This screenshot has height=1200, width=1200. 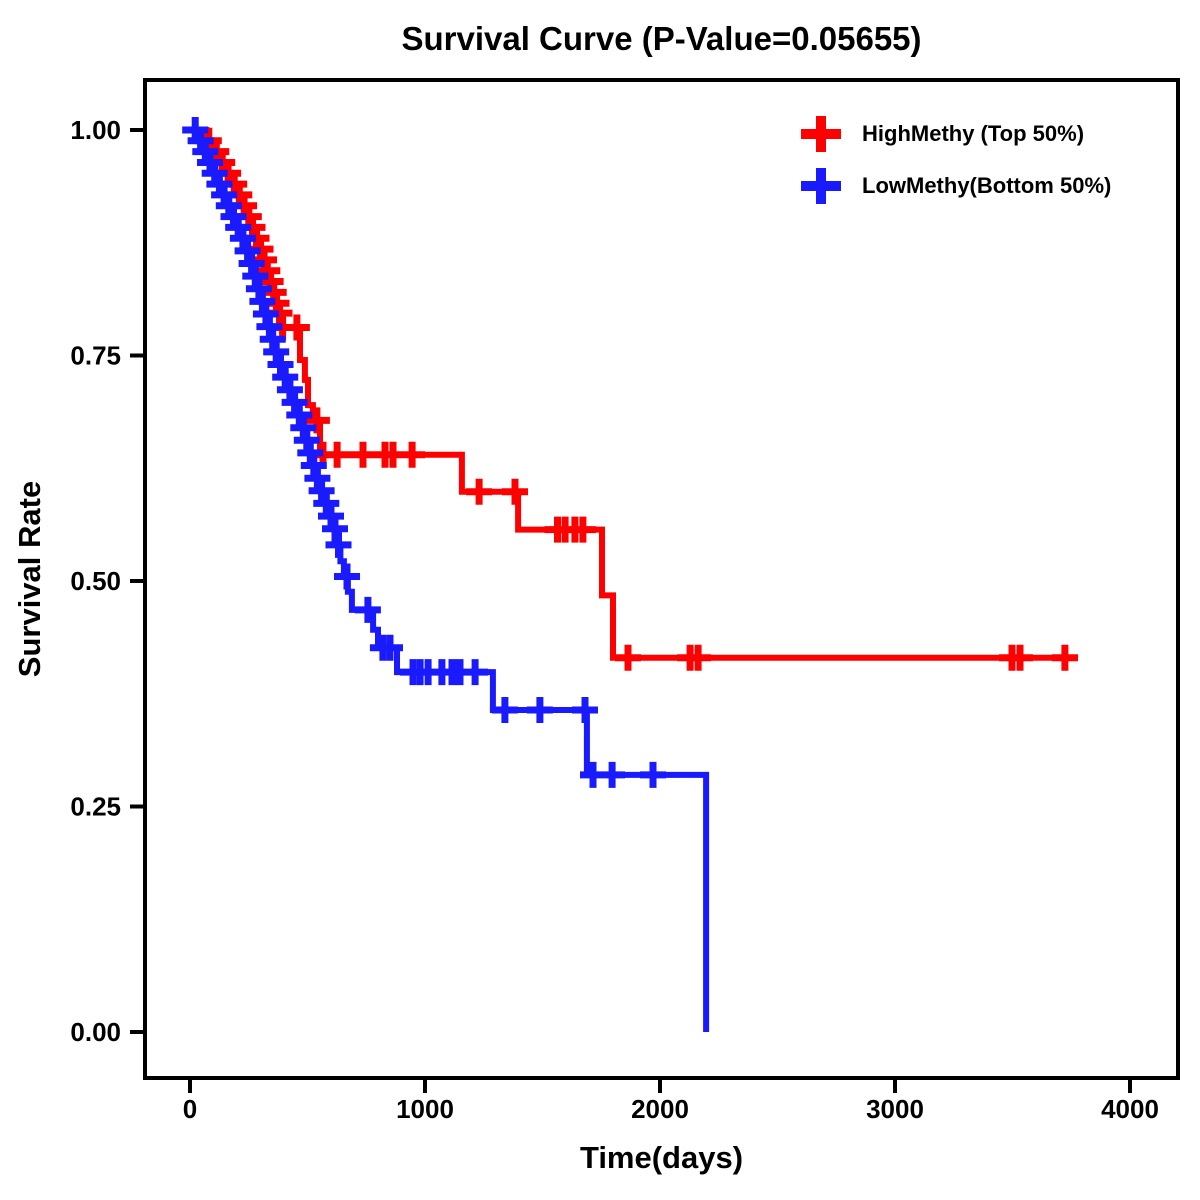 I want to click on x-axis-tick-label: 4000, so click(x=1130, y=1109).